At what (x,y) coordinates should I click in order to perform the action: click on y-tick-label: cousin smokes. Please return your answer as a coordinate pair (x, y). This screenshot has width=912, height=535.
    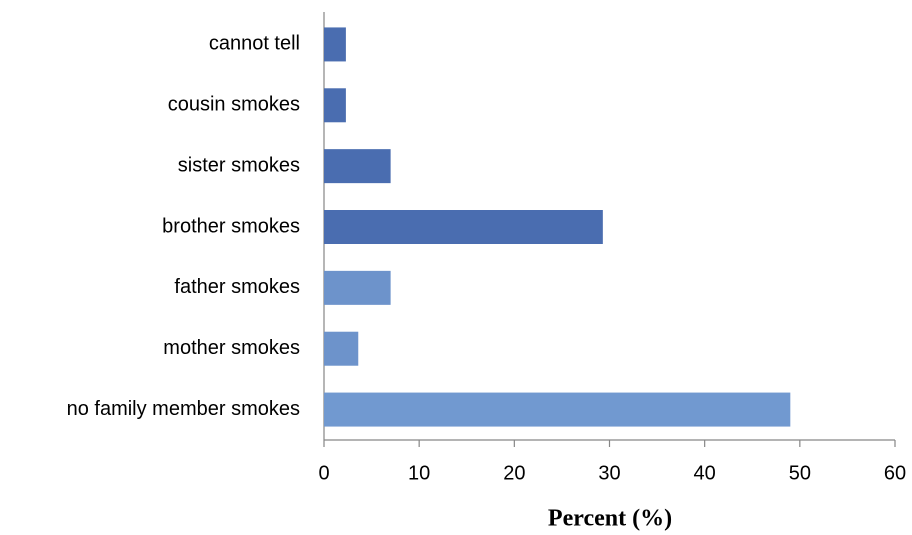
    Looking at the image, I should click on (234, 105).